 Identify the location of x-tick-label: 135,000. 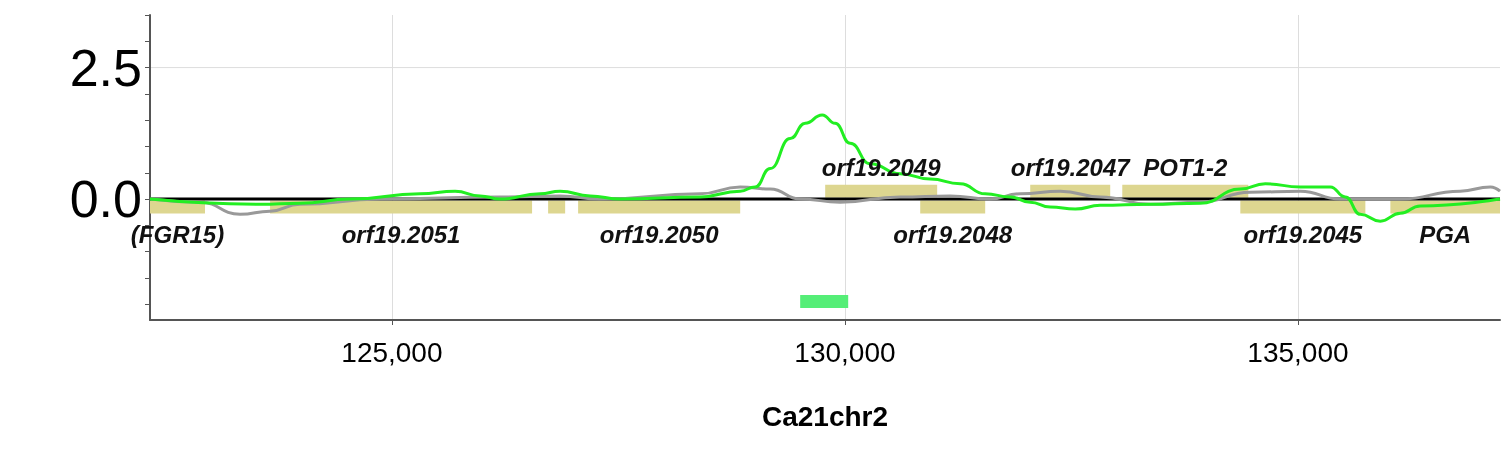
(1298, 352).